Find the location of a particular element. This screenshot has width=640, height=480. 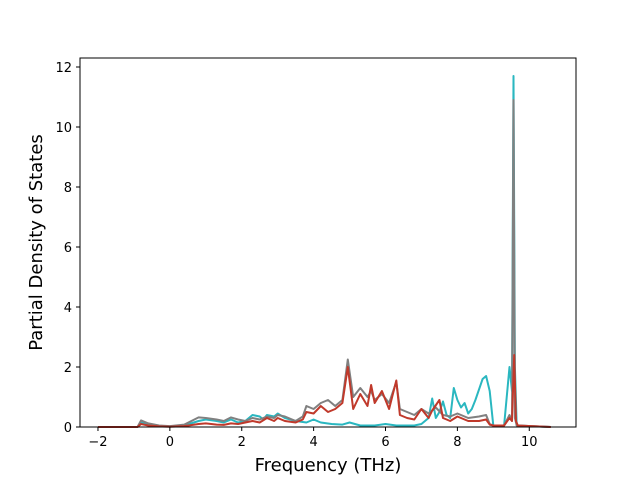

x-axis-label: Frequency (THz) is located at coordinates (328, 465).